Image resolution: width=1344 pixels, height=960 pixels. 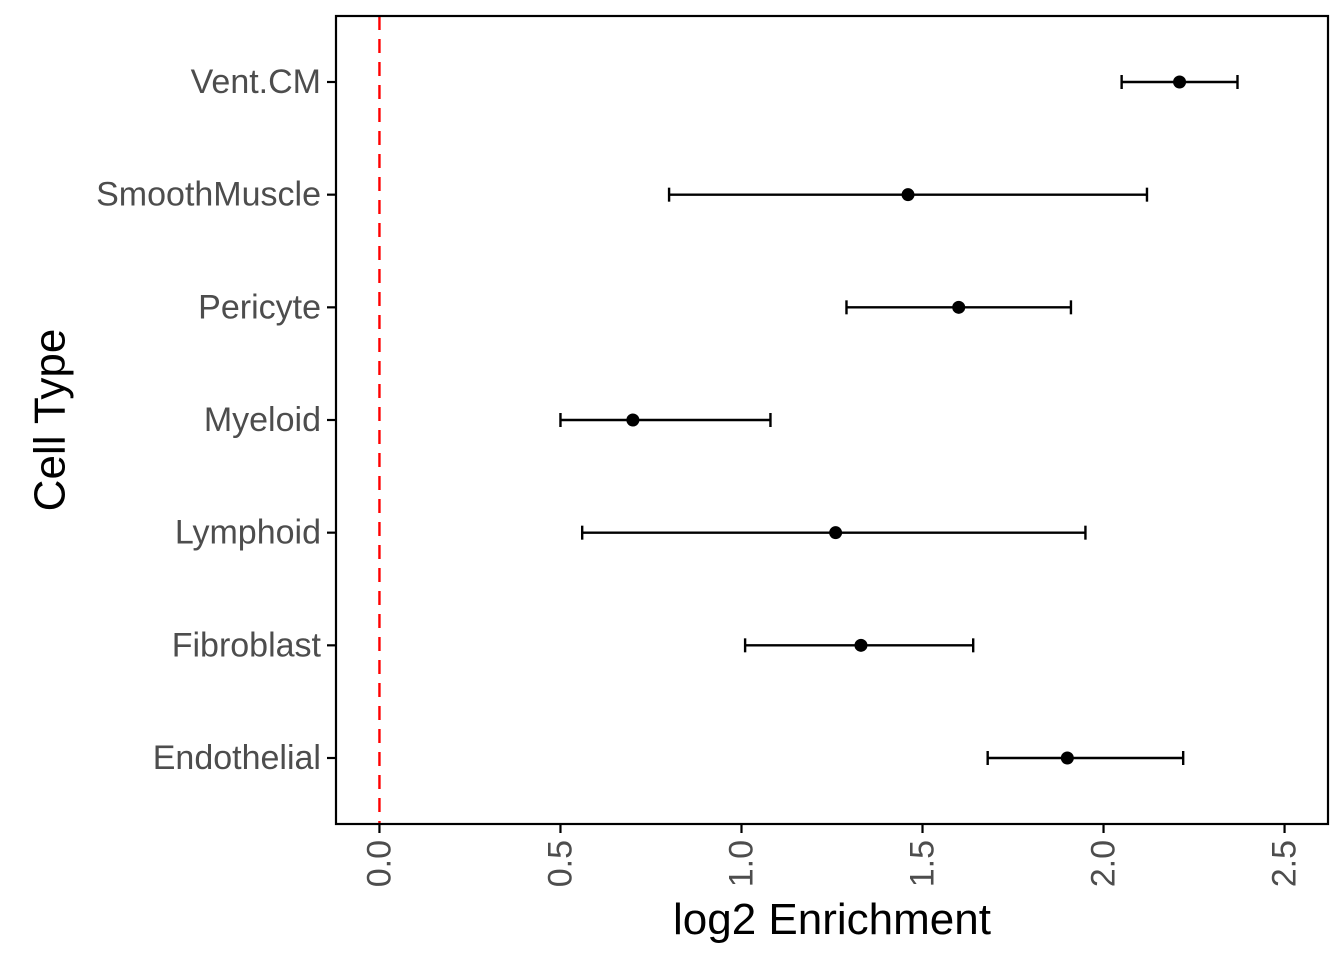 I want to click on errorbar-Myeloid, so click(x=665, y=420).